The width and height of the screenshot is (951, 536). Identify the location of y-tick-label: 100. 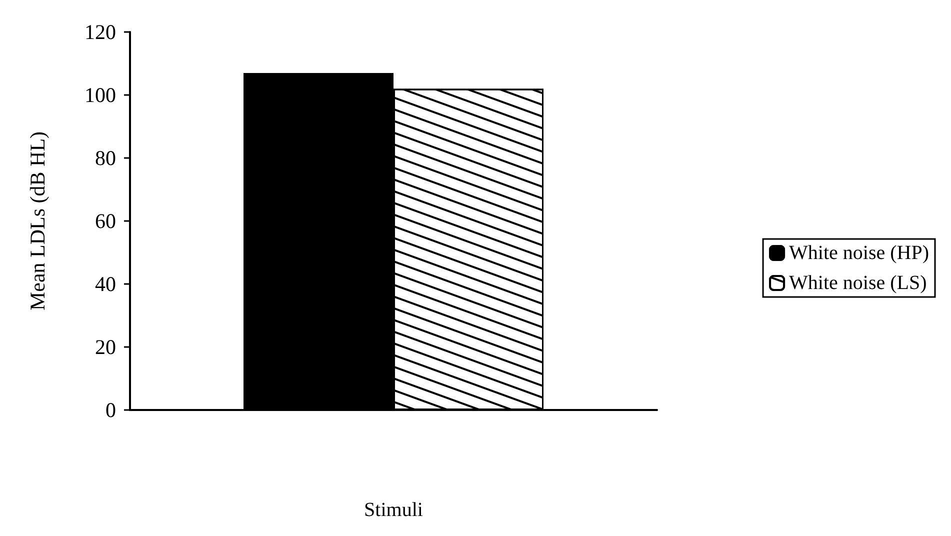
(100, 95).